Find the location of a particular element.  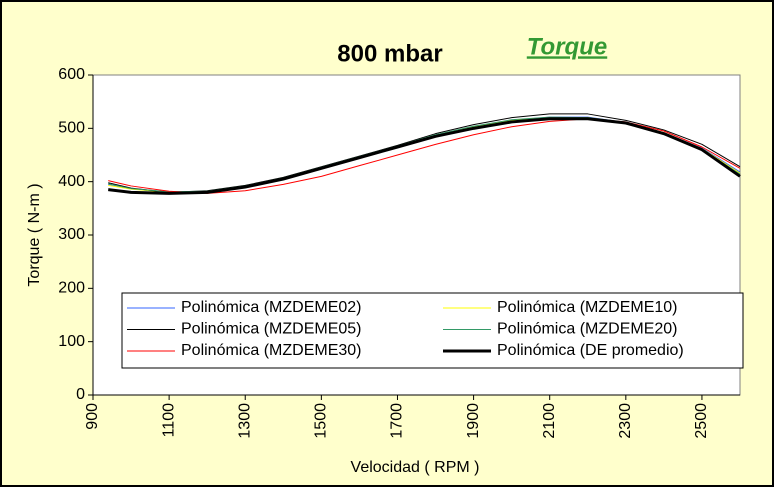

y-tick-label: 100 is located at coordinates (71, 341).